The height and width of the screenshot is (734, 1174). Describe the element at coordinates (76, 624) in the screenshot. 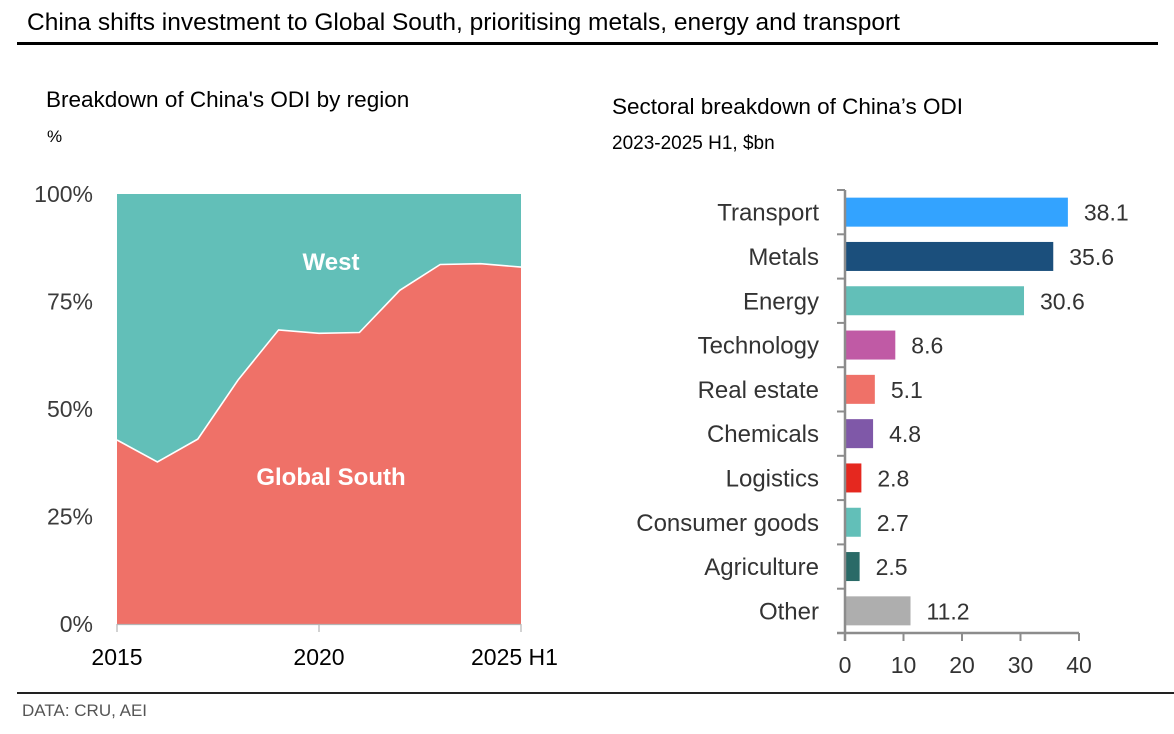

I see `y-tick-label: 0%` at that location.